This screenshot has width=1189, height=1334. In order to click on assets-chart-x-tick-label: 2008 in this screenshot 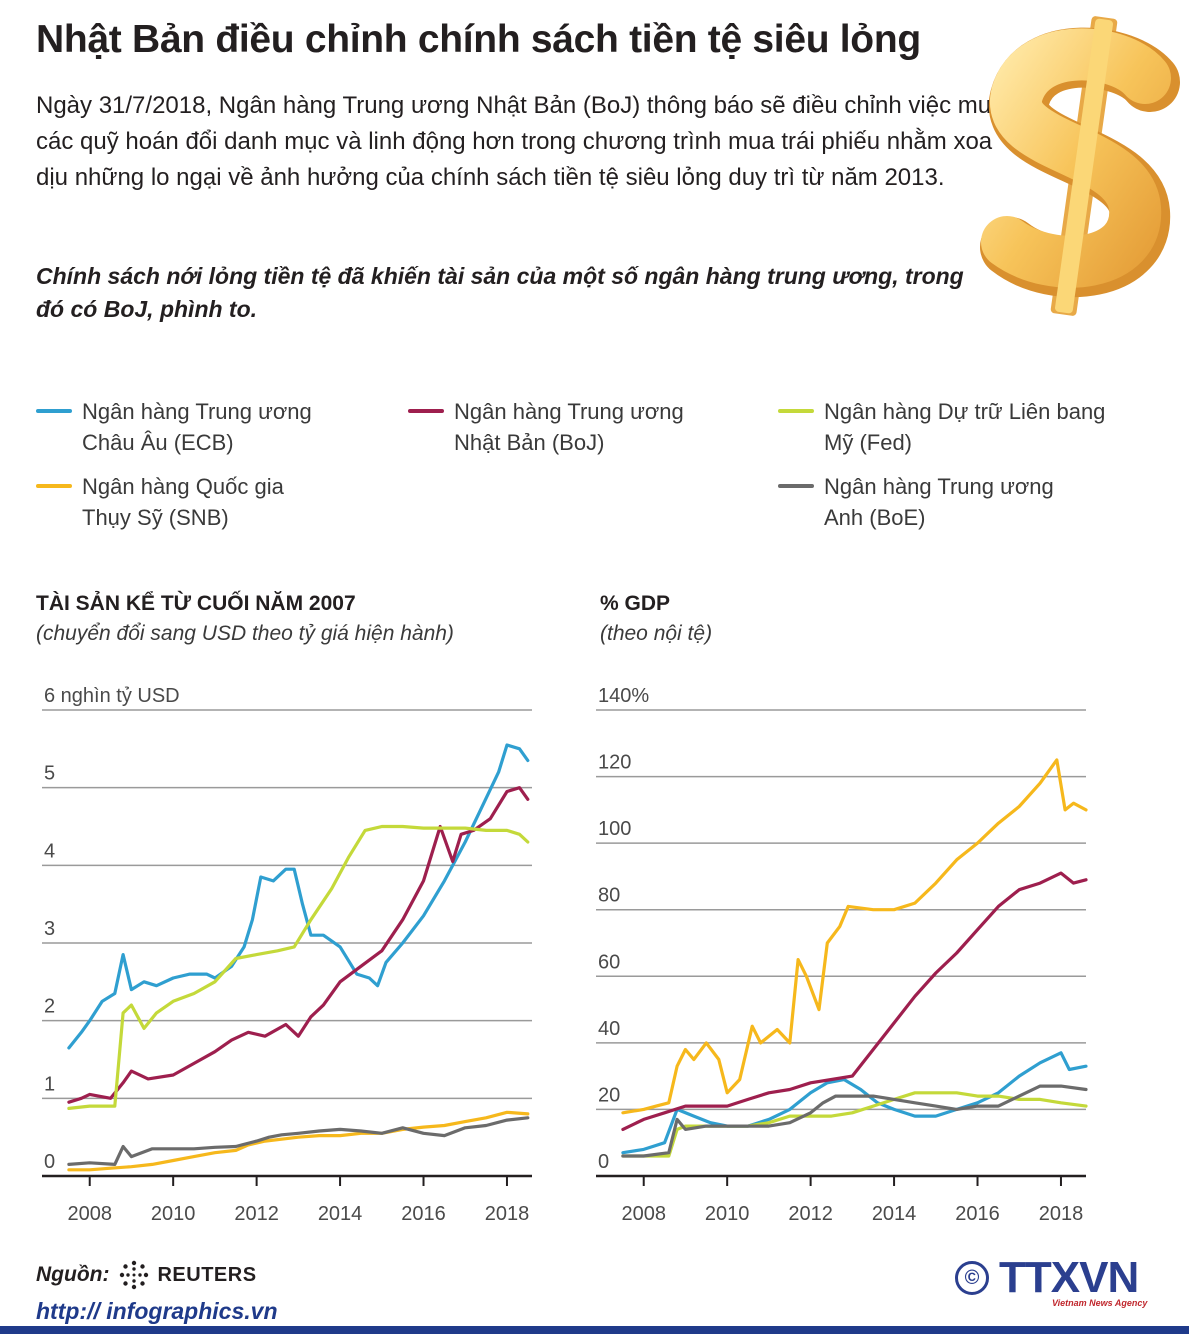, I will do `click(89, 1214)`.